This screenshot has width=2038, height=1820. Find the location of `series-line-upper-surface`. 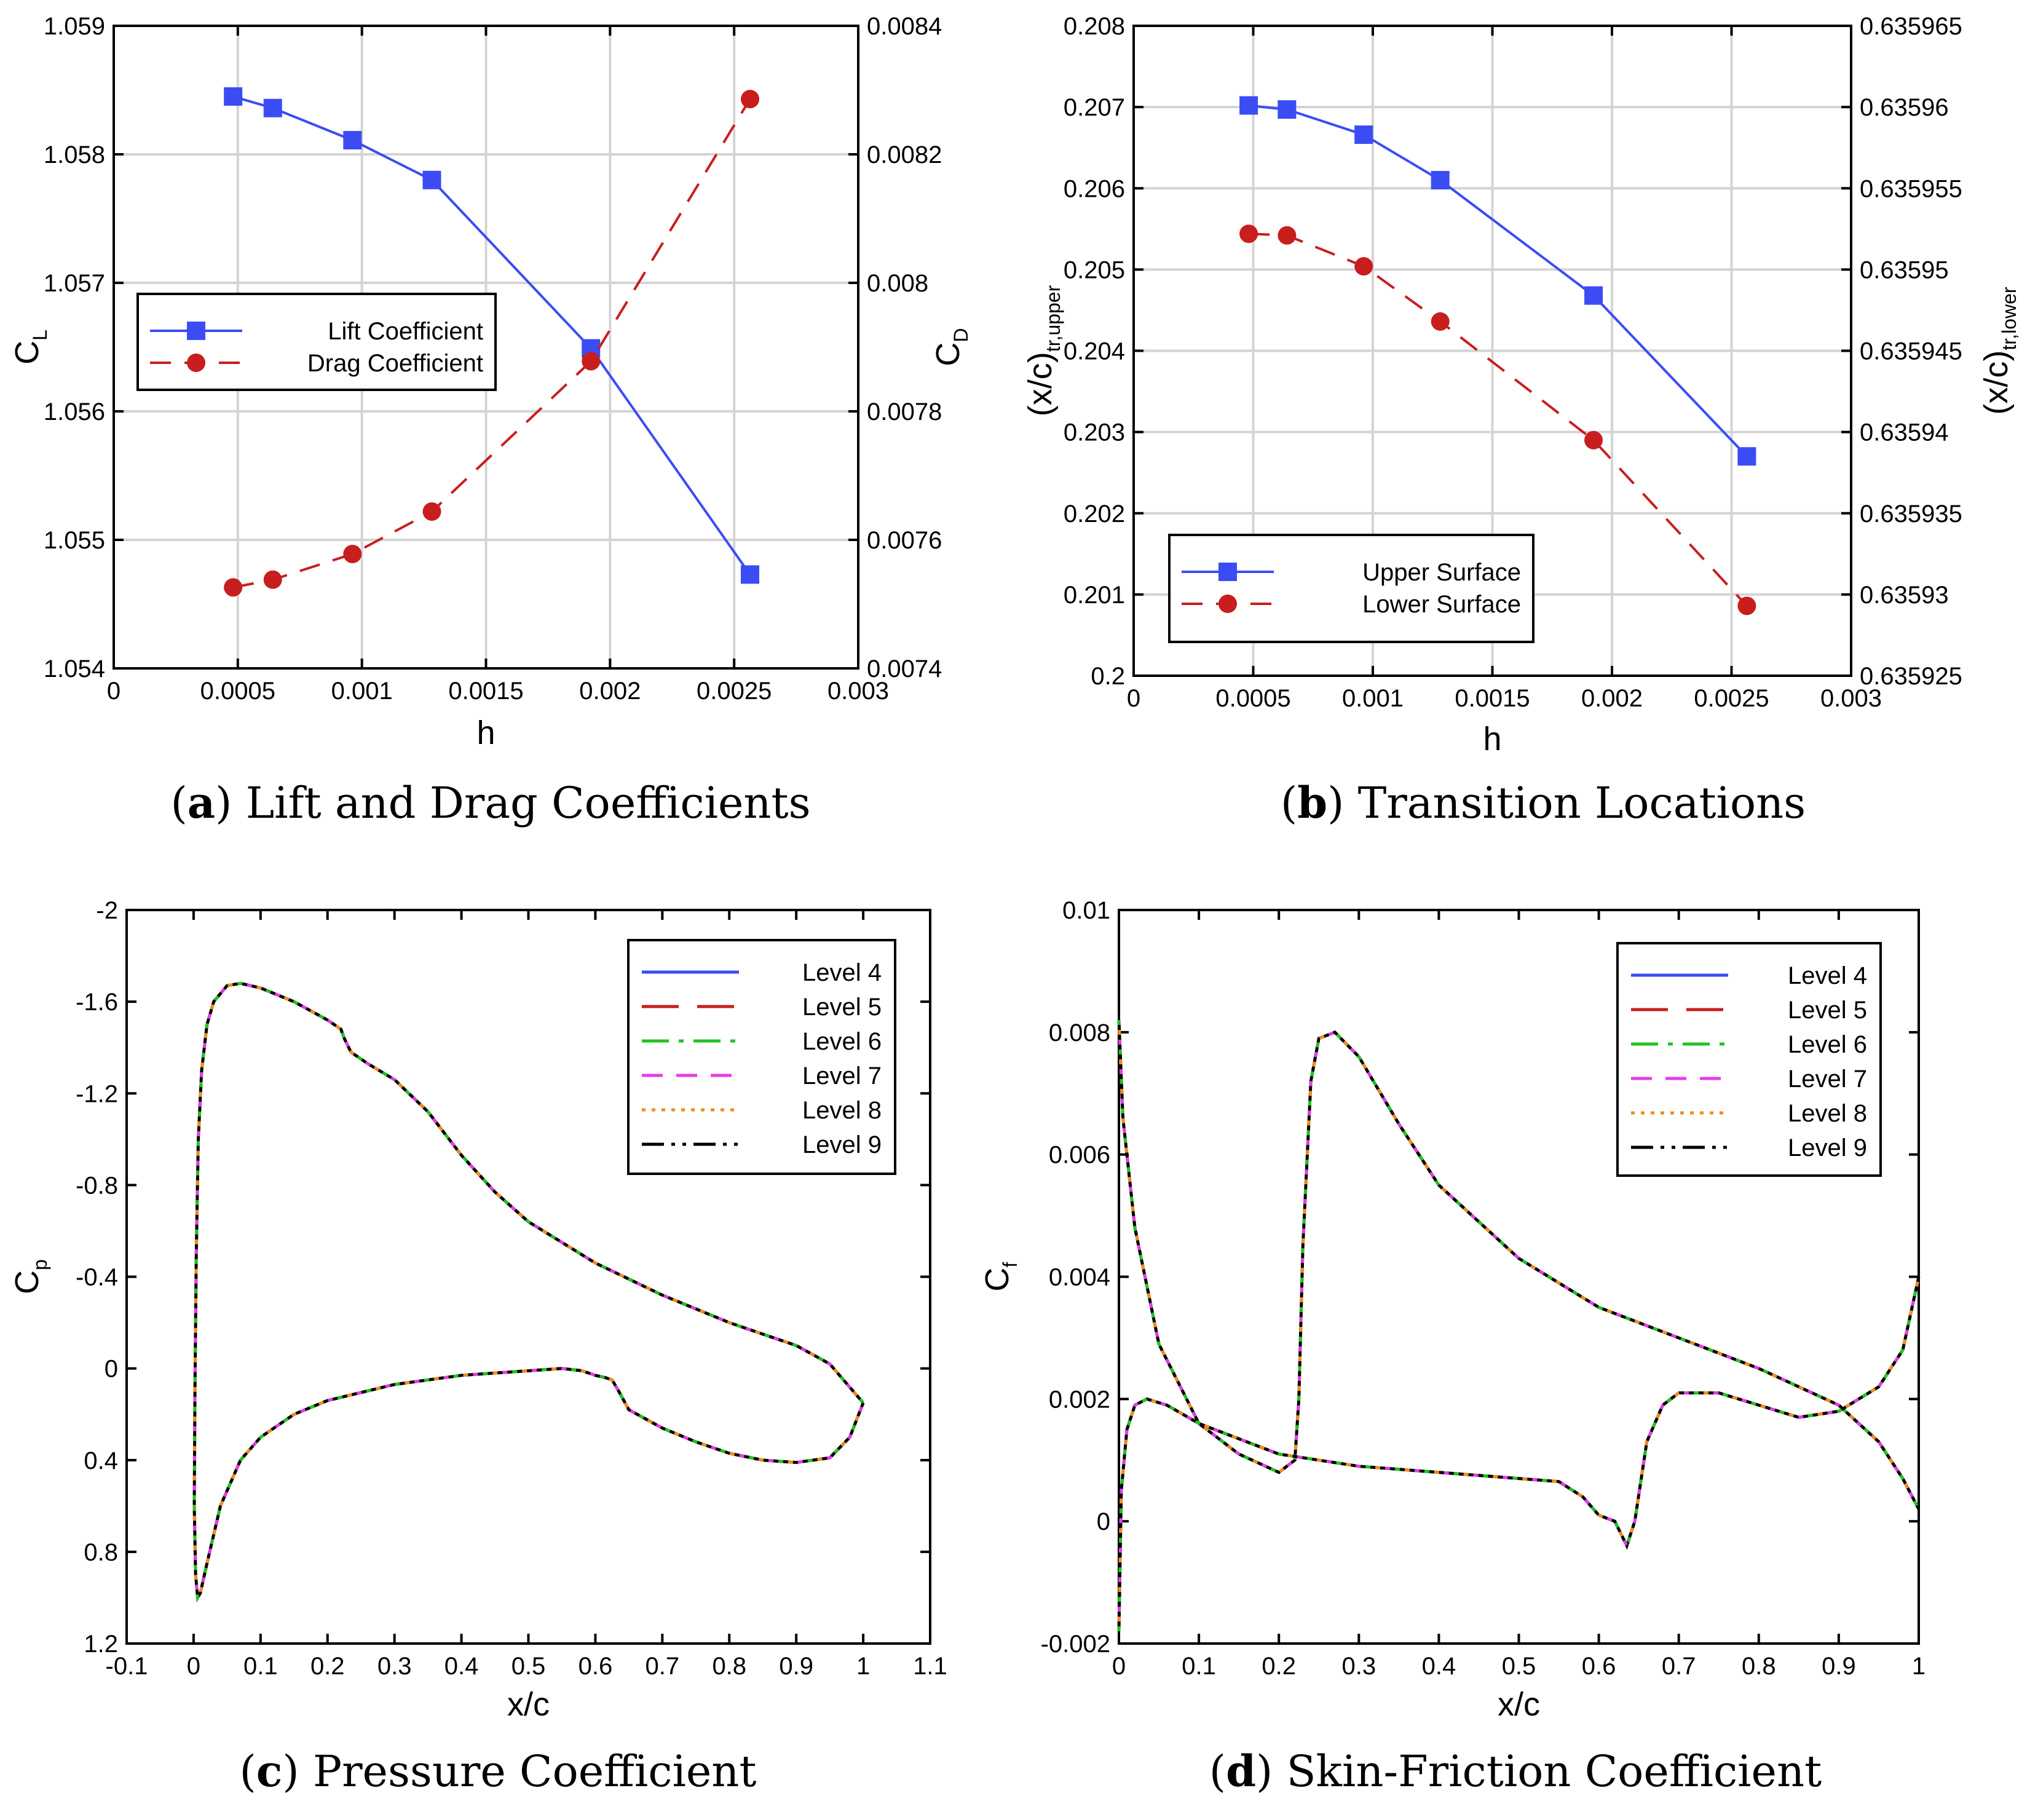

series-line-upper-surface is located at coordinates (1498, 281).